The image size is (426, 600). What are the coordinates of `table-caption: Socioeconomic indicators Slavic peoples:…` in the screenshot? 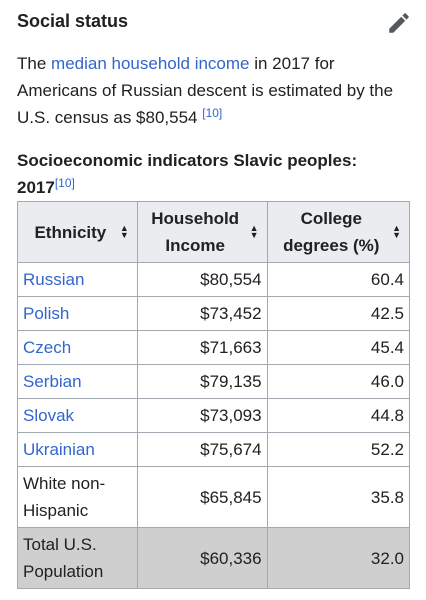 It's located at (207, 174).